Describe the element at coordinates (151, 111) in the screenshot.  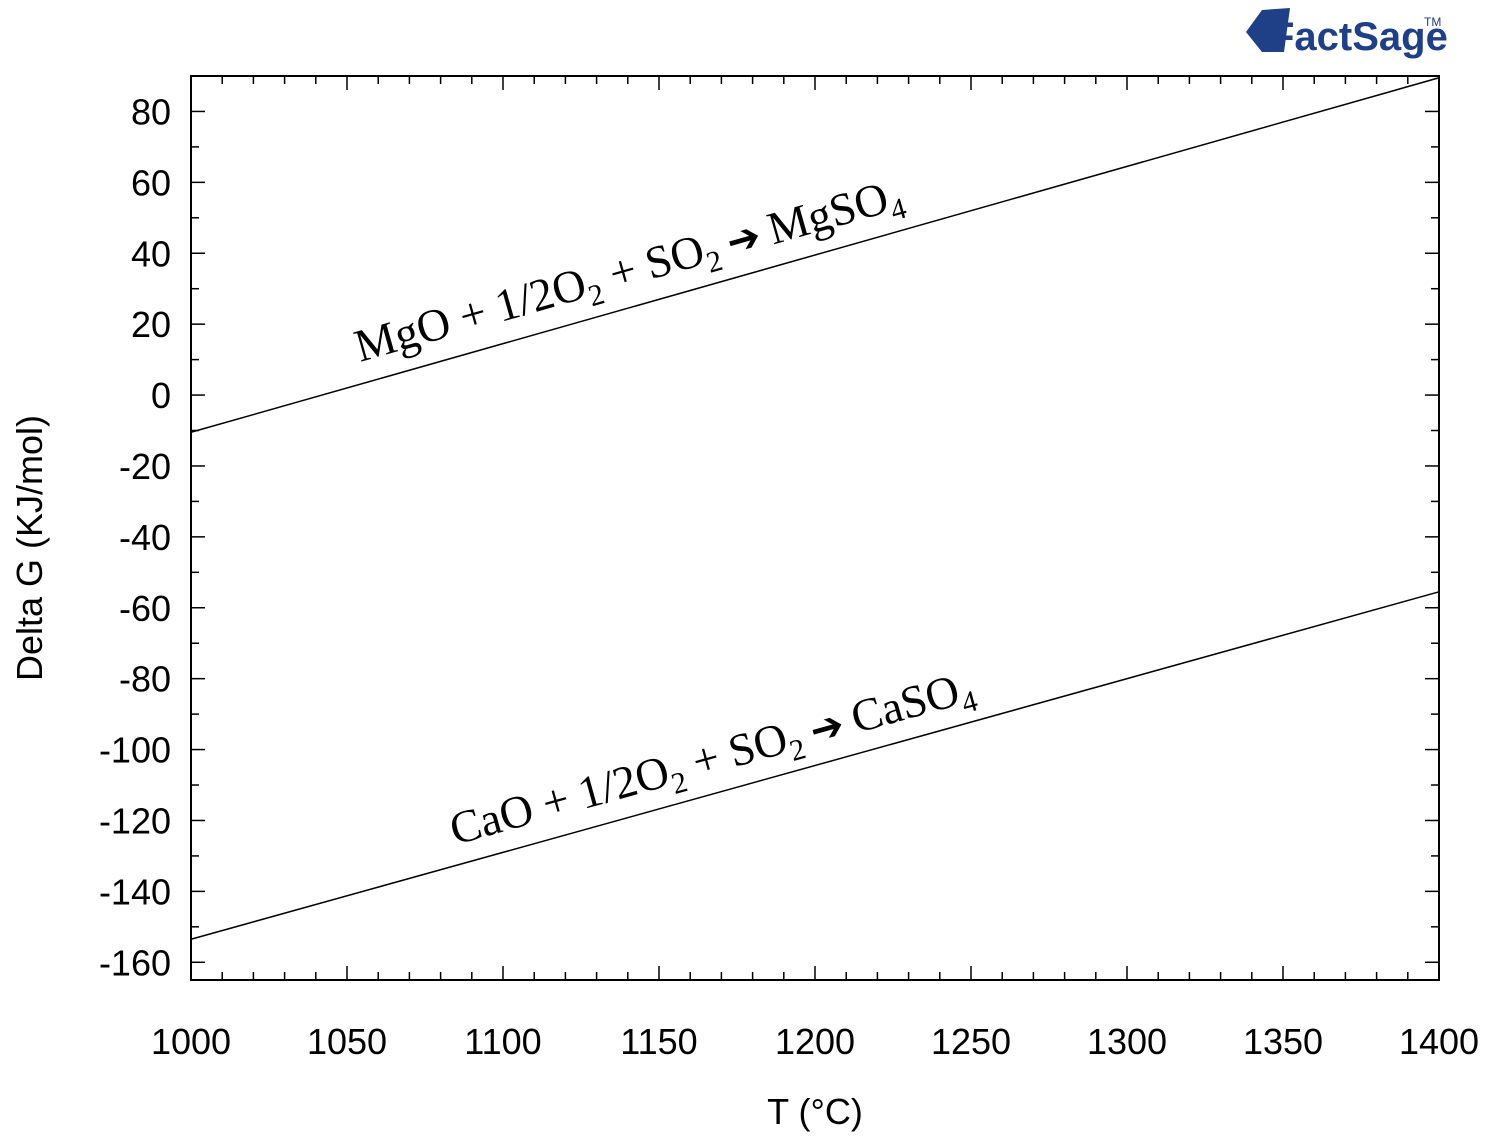
I see `y-tick-label: 80` at that location.